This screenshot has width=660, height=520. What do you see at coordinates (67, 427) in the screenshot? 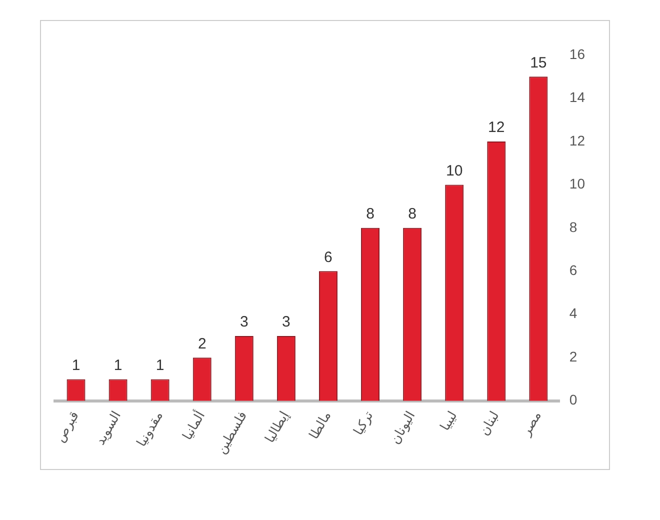
I see `x-tick-label: قبرص` at bounding box center [67, 427].